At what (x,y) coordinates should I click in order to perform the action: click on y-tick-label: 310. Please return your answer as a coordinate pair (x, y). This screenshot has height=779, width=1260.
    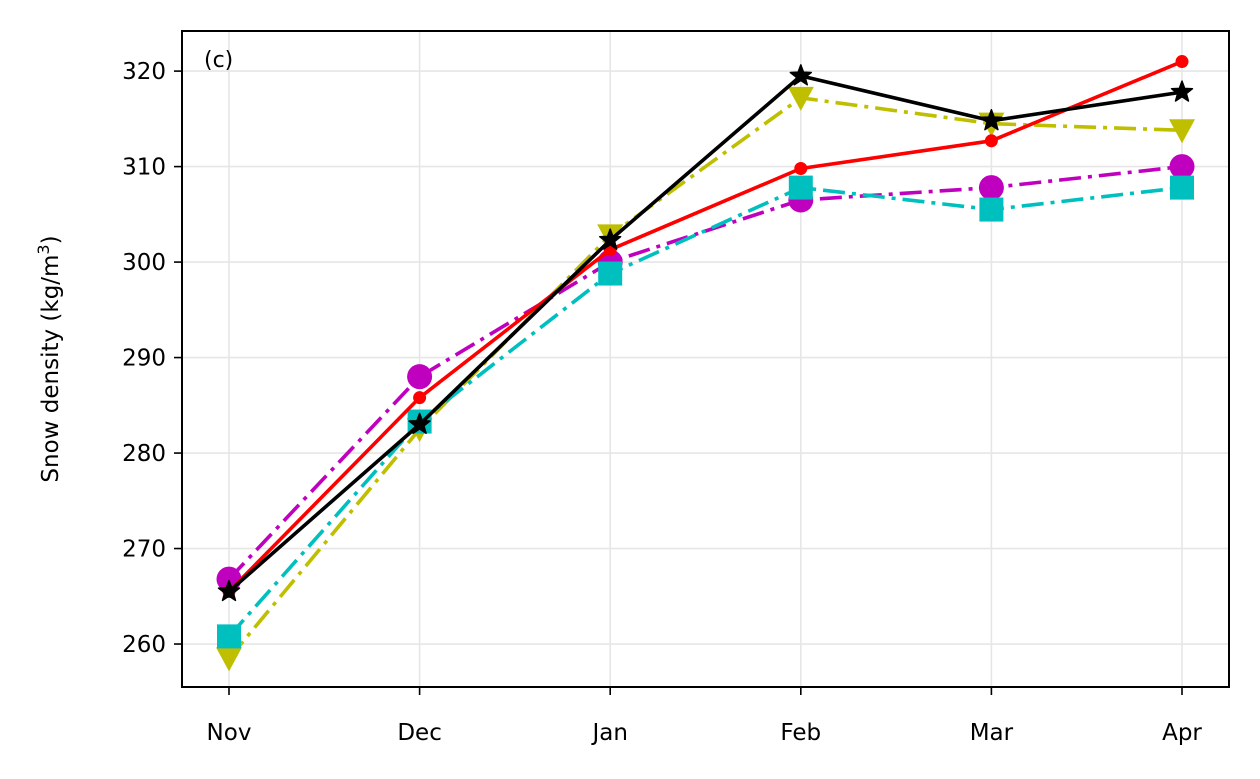
    Looking at the image, I should click on (144, 168).